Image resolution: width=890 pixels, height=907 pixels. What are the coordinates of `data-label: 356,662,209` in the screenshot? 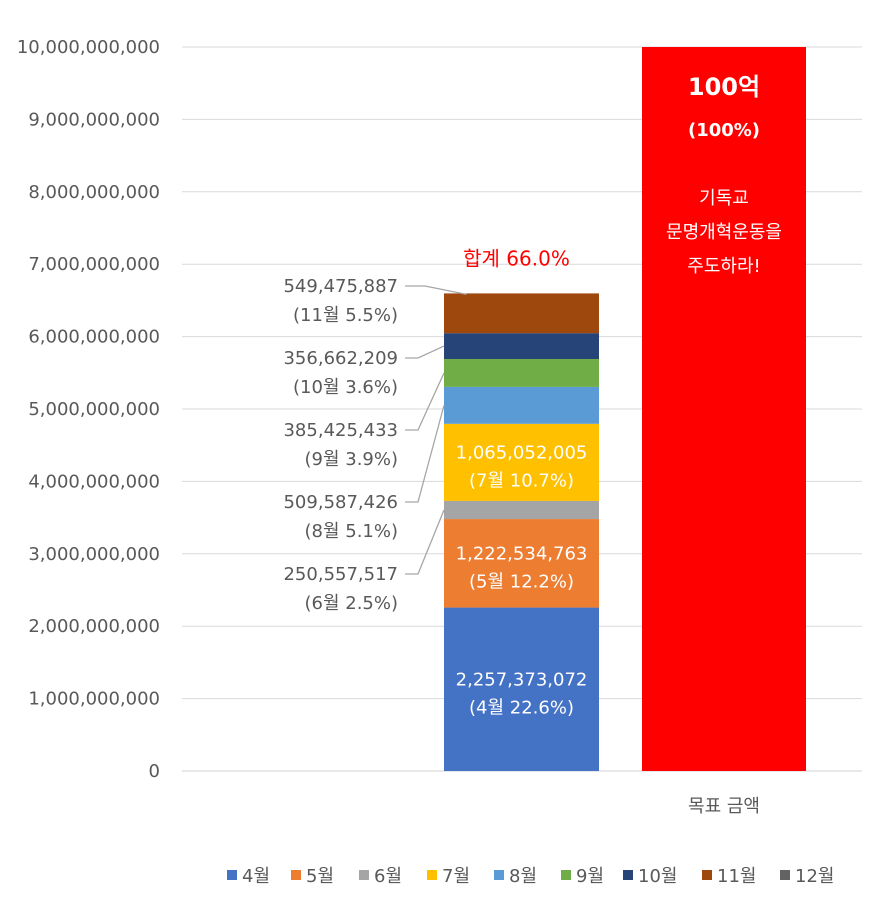 It's located at (340, 358).